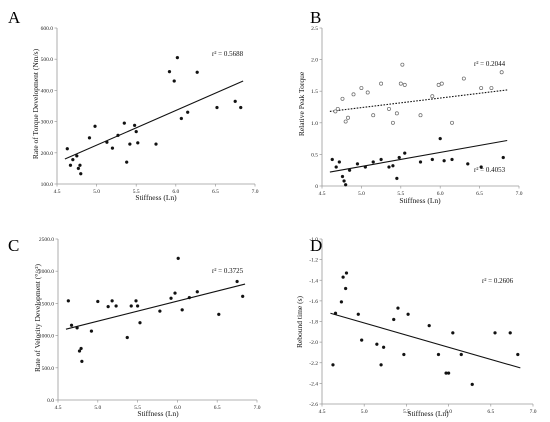 The height and width of the screenshot is (422, 550). I want to click on y-tick-label: -2.6, so click(313, 405).